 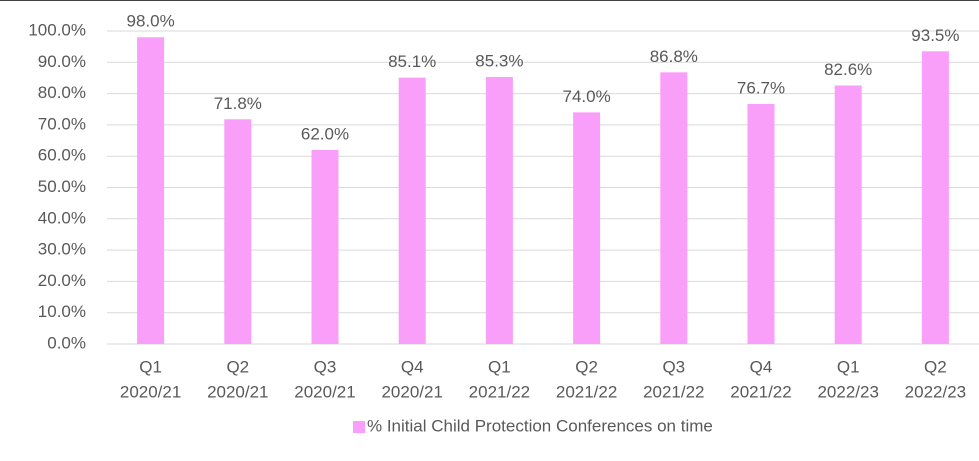 What do you see at coordinates (586, 96) in the screenshot?
I see `data-label: 74.0%` at bounding box center [586, 96].